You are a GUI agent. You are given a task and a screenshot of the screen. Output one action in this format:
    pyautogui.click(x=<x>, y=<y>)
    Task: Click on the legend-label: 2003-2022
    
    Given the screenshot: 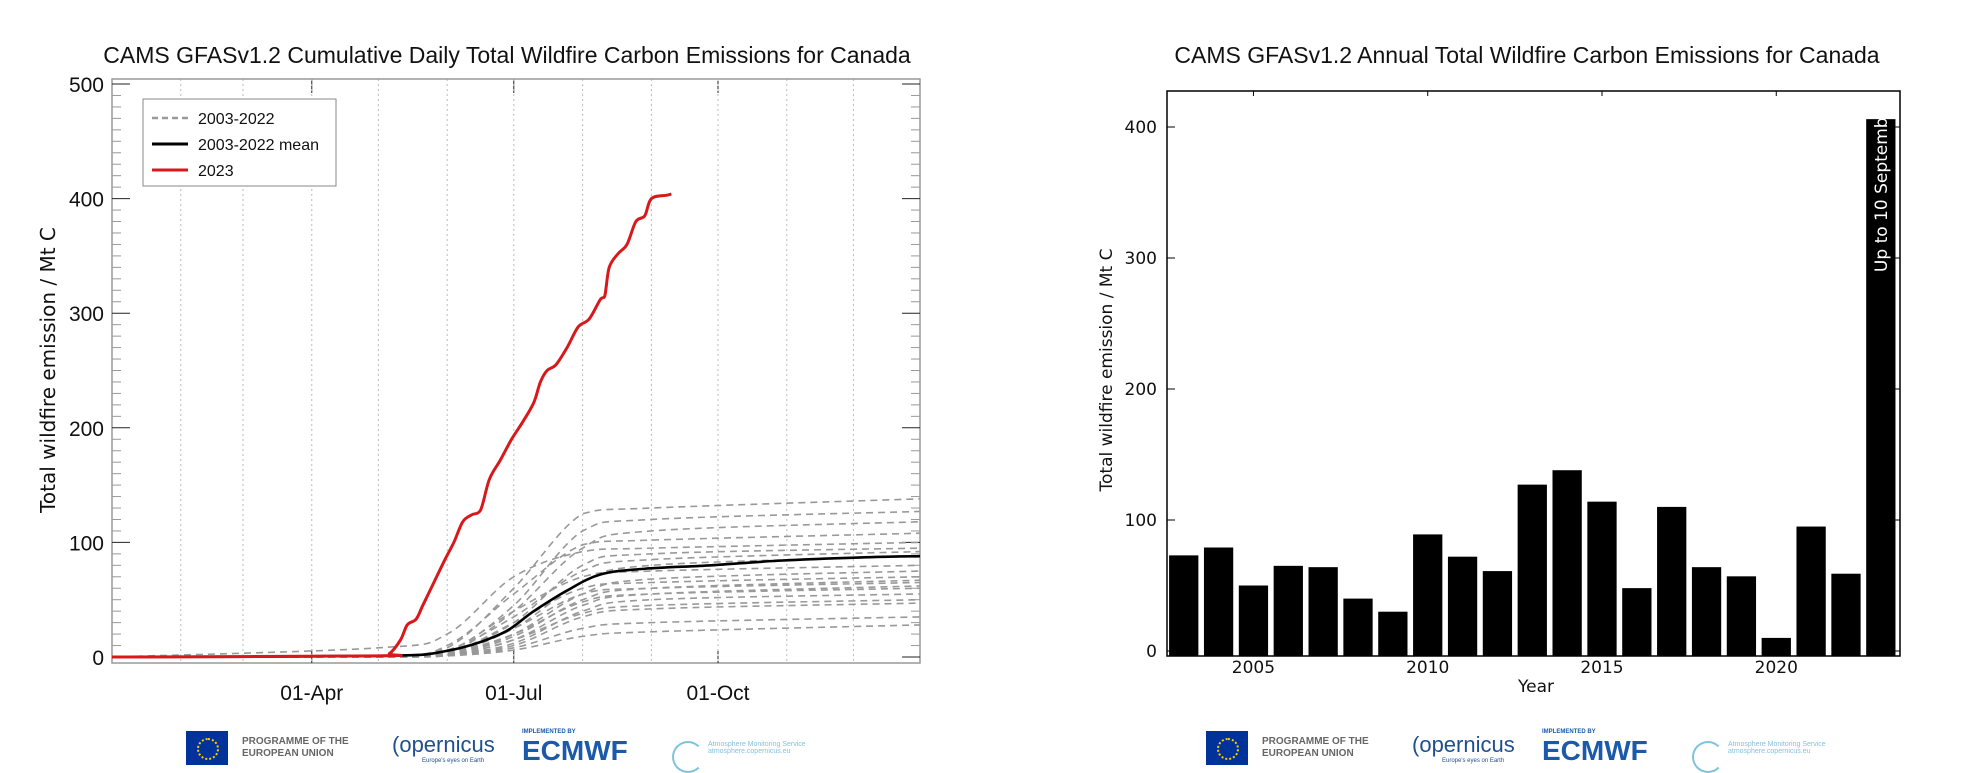 What is the action you would take?
    pyautogui.click(x=236, y=119)
    